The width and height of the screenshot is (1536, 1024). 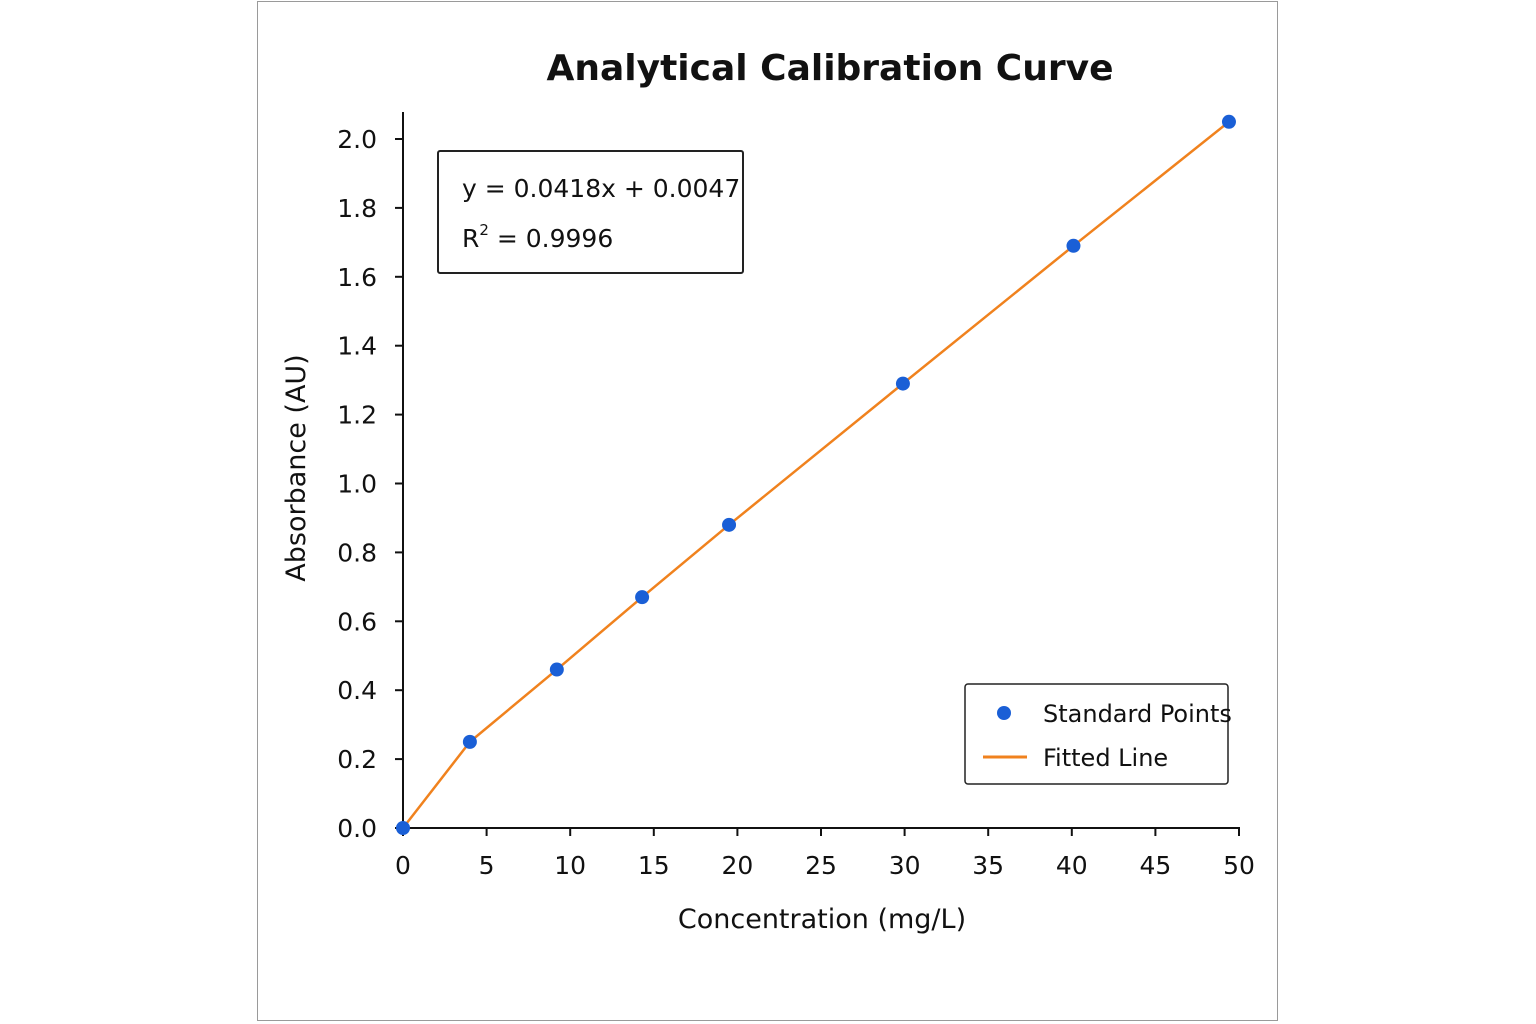 What do you see at coordinates (487, 865) in the screenshot?
I see `x-tick-label: 5` at bounding box center [487, 865].